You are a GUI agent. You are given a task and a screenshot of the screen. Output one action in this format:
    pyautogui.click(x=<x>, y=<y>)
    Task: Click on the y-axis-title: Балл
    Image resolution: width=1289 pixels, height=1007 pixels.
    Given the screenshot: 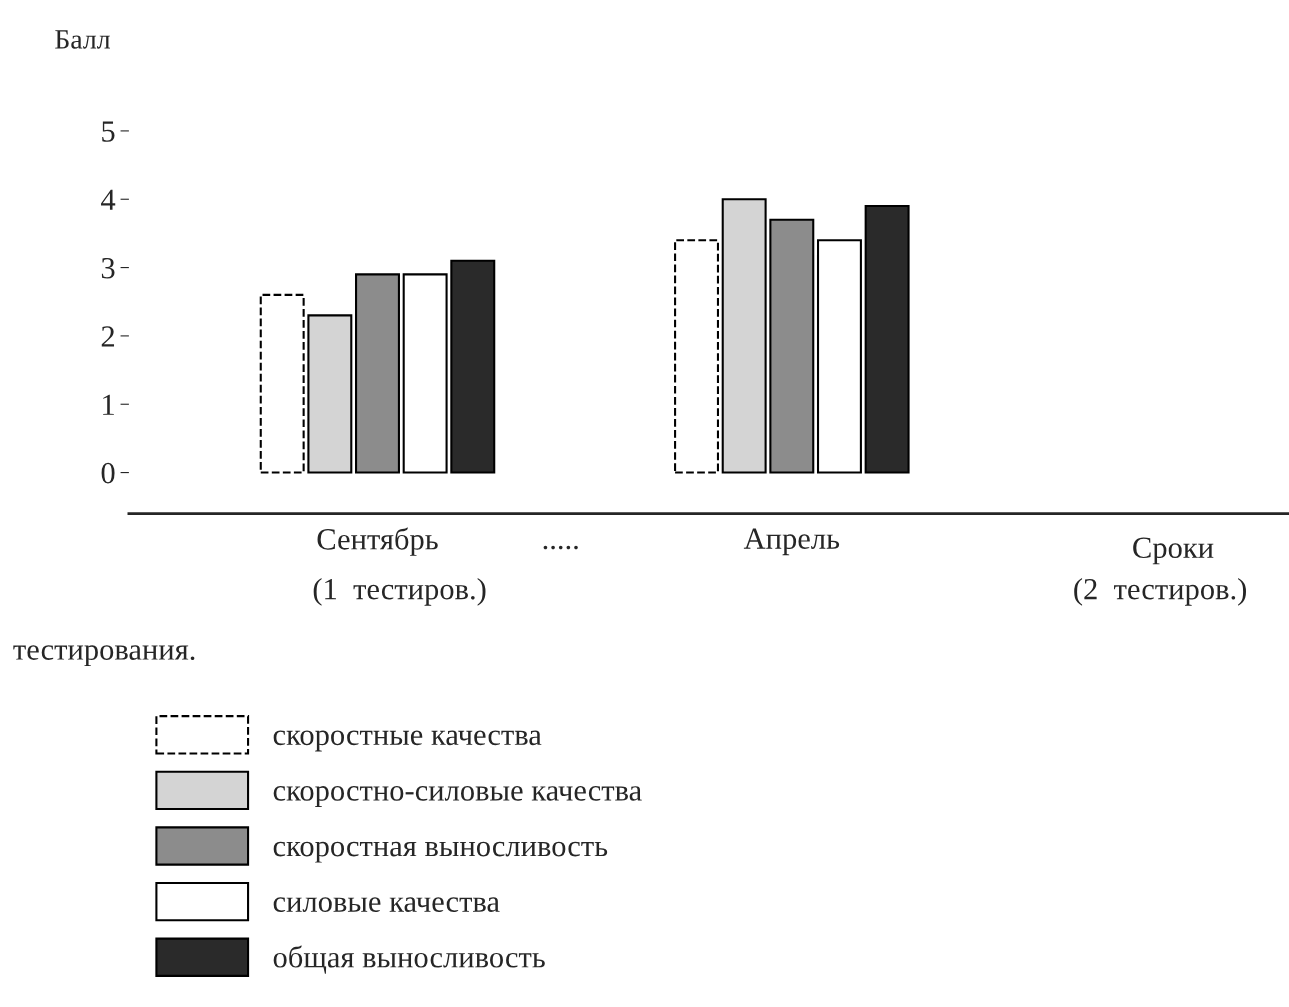 What is the action you would take?
    pyautogui.click(x=82, y=39)
    